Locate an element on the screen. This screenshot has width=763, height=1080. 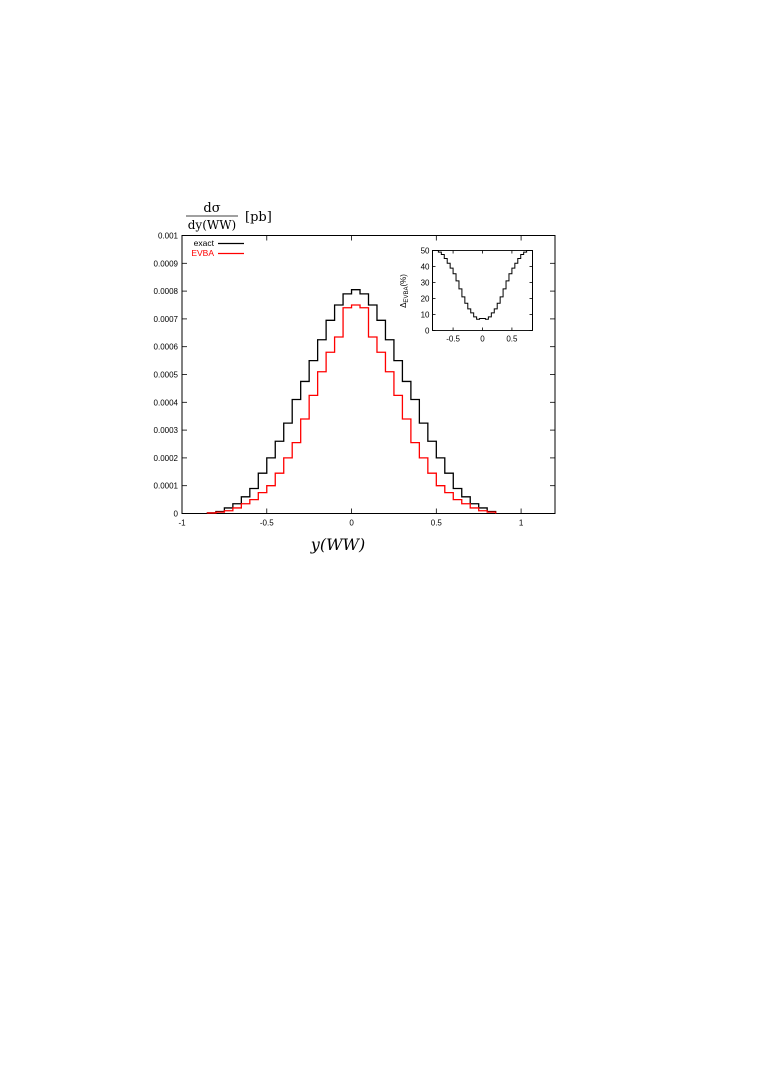
main-x-tick-label: 0.5 is located at coordinates (437, 523).